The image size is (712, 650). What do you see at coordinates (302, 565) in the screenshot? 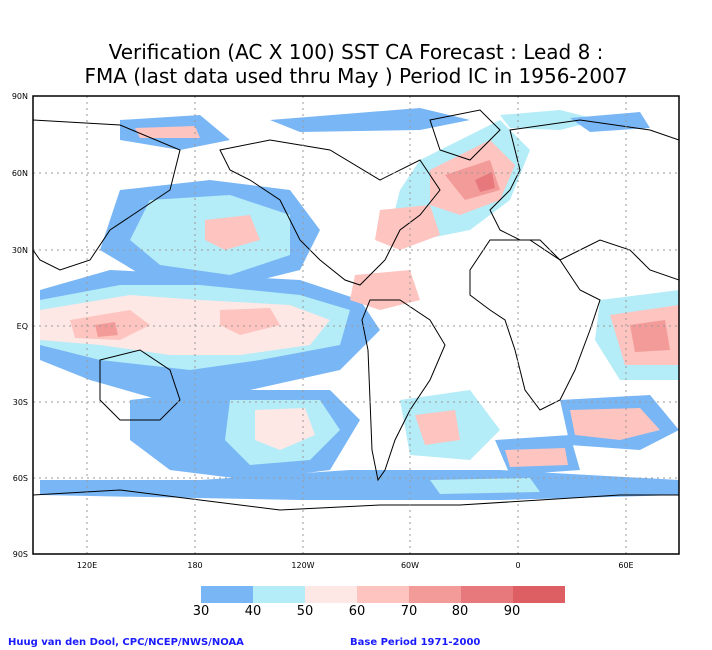
I see `lon-label: 120W` at bounding box center [302, 565].